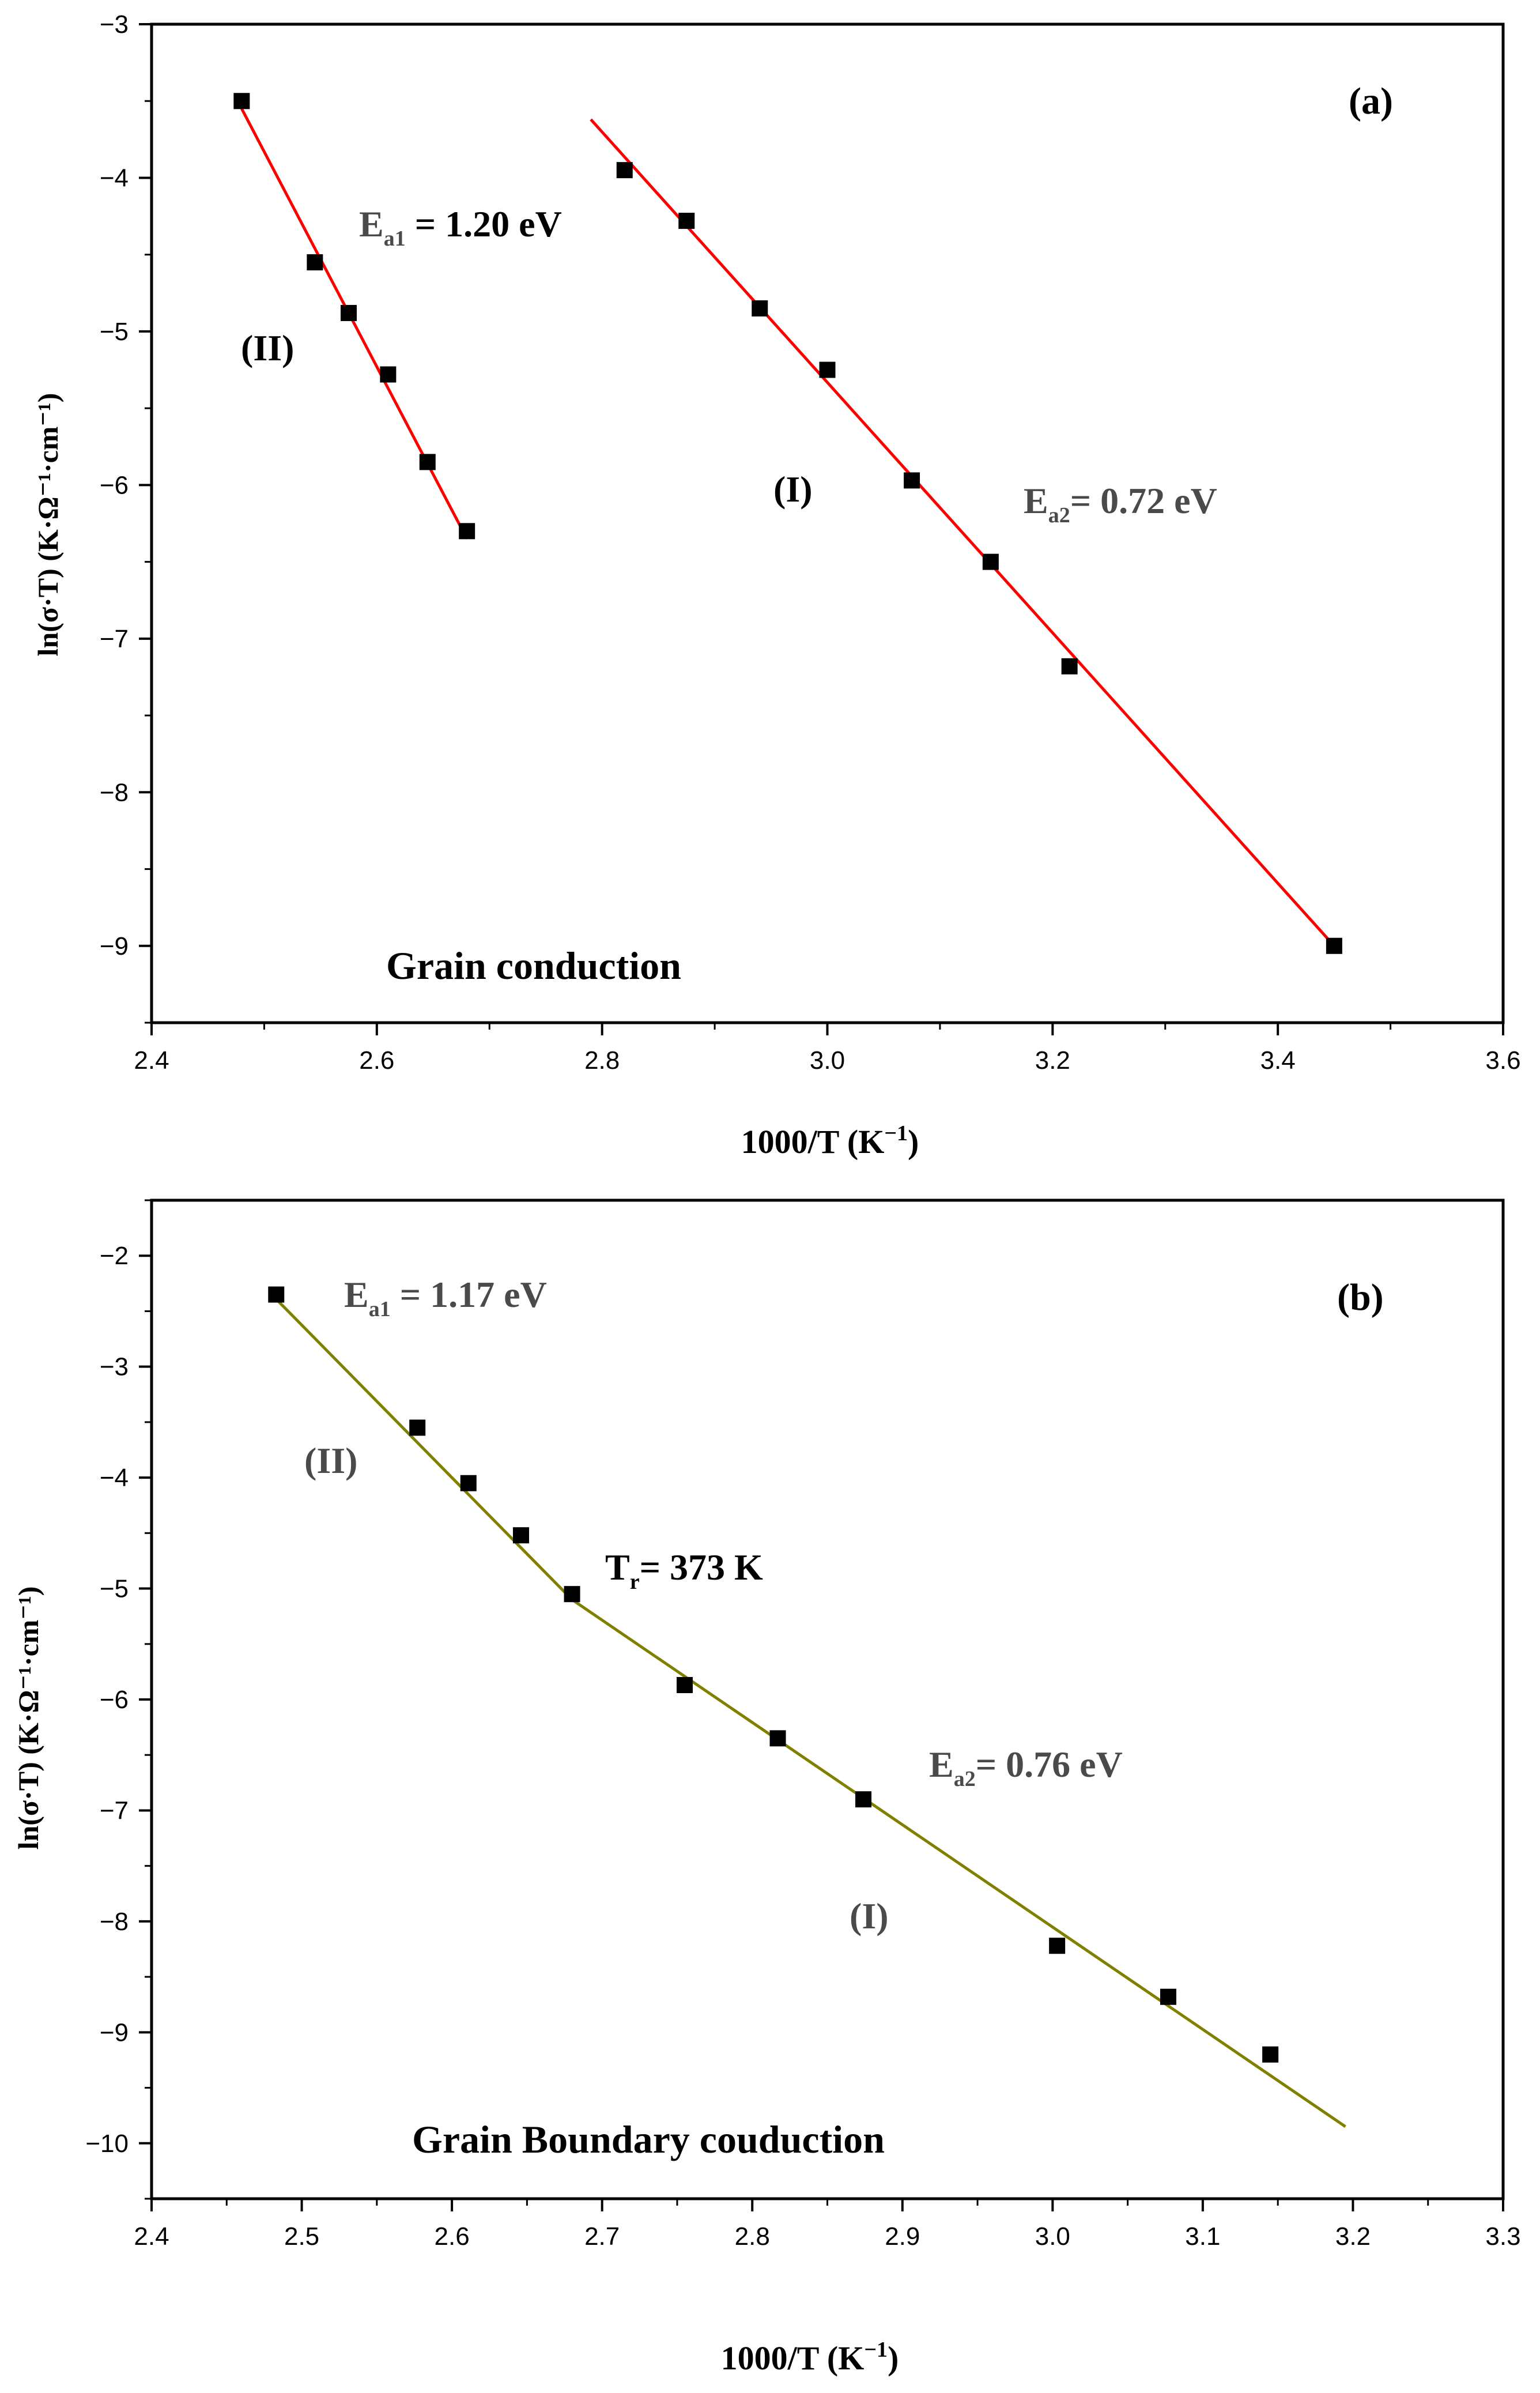 This screenshot has width=1540, height=2393. What do you see at coordinates (114, 1700) in the screenshot?
I see `y-tick-label-b: −6` at bounding box center [114, 1700].